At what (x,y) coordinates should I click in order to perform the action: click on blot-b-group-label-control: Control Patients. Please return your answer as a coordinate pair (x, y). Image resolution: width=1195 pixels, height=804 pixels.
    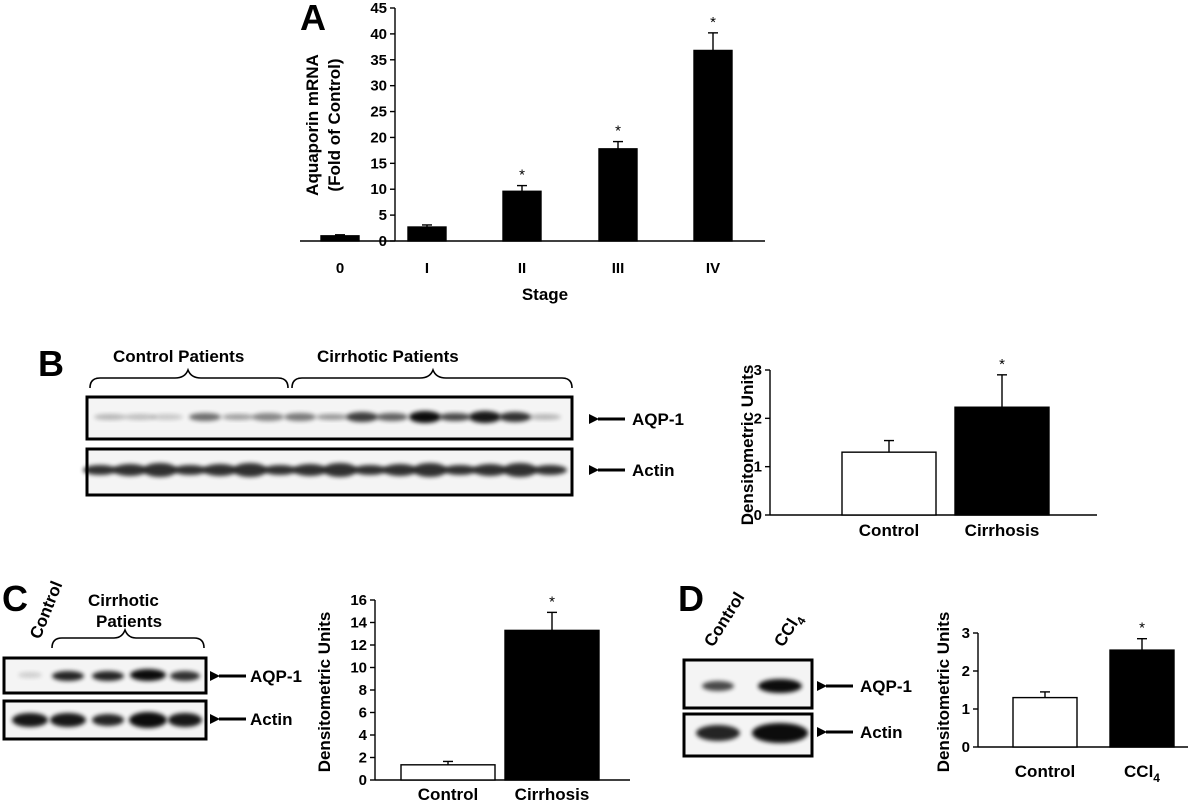
    Looking at the image, I should click on (178, 356).